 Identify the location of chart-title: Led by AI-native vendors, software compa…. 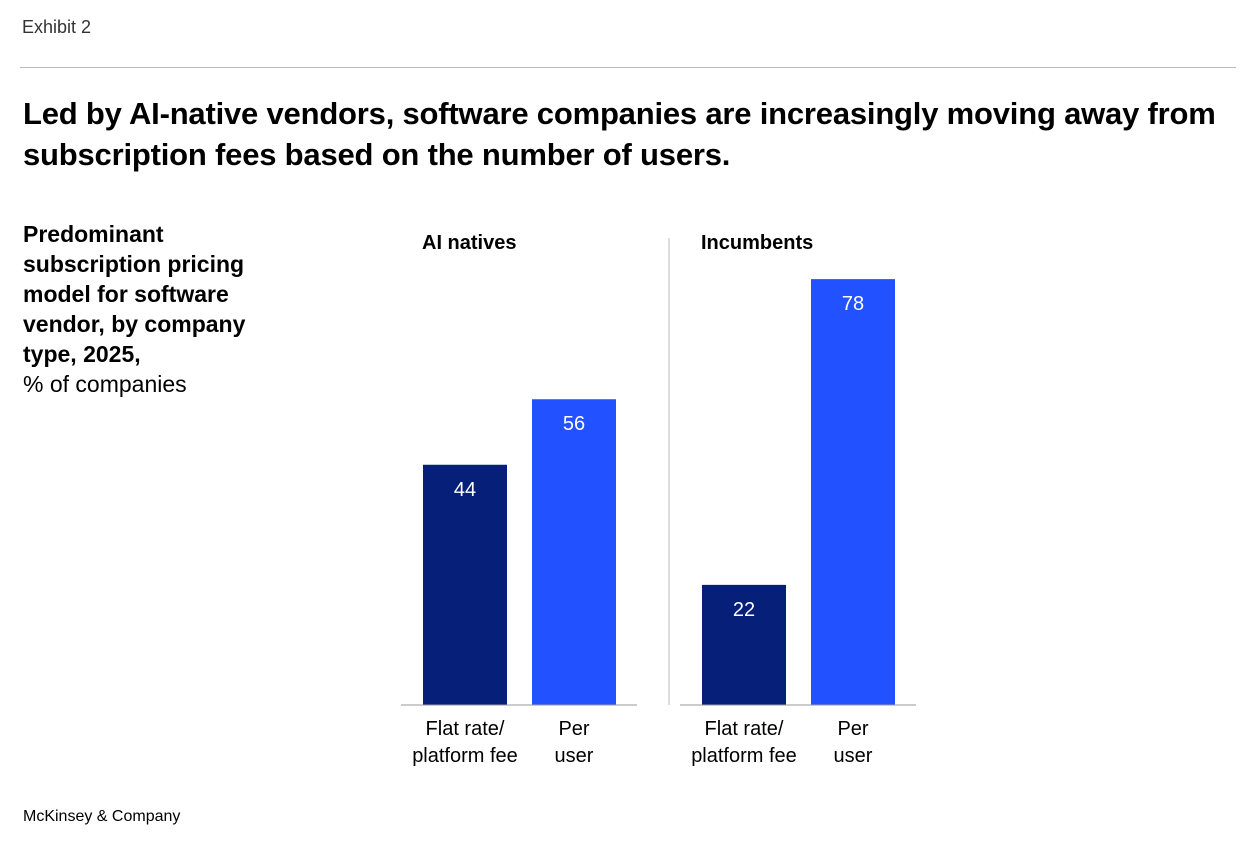
(619, 134).